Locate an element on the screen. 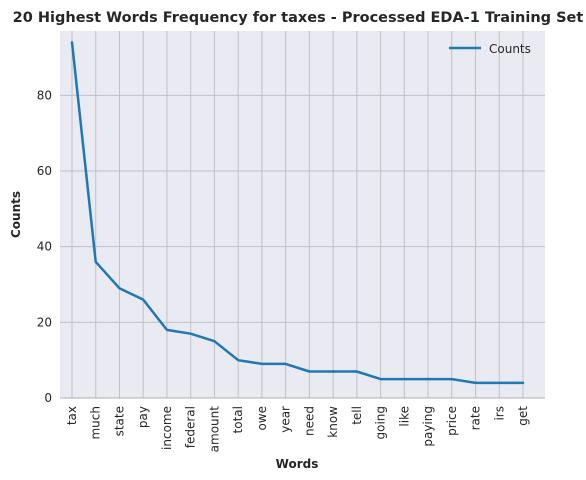 Image resolution: width=586 pixels, height=480 pixels. x-tick-label: year is located at coordinates (286, 419).